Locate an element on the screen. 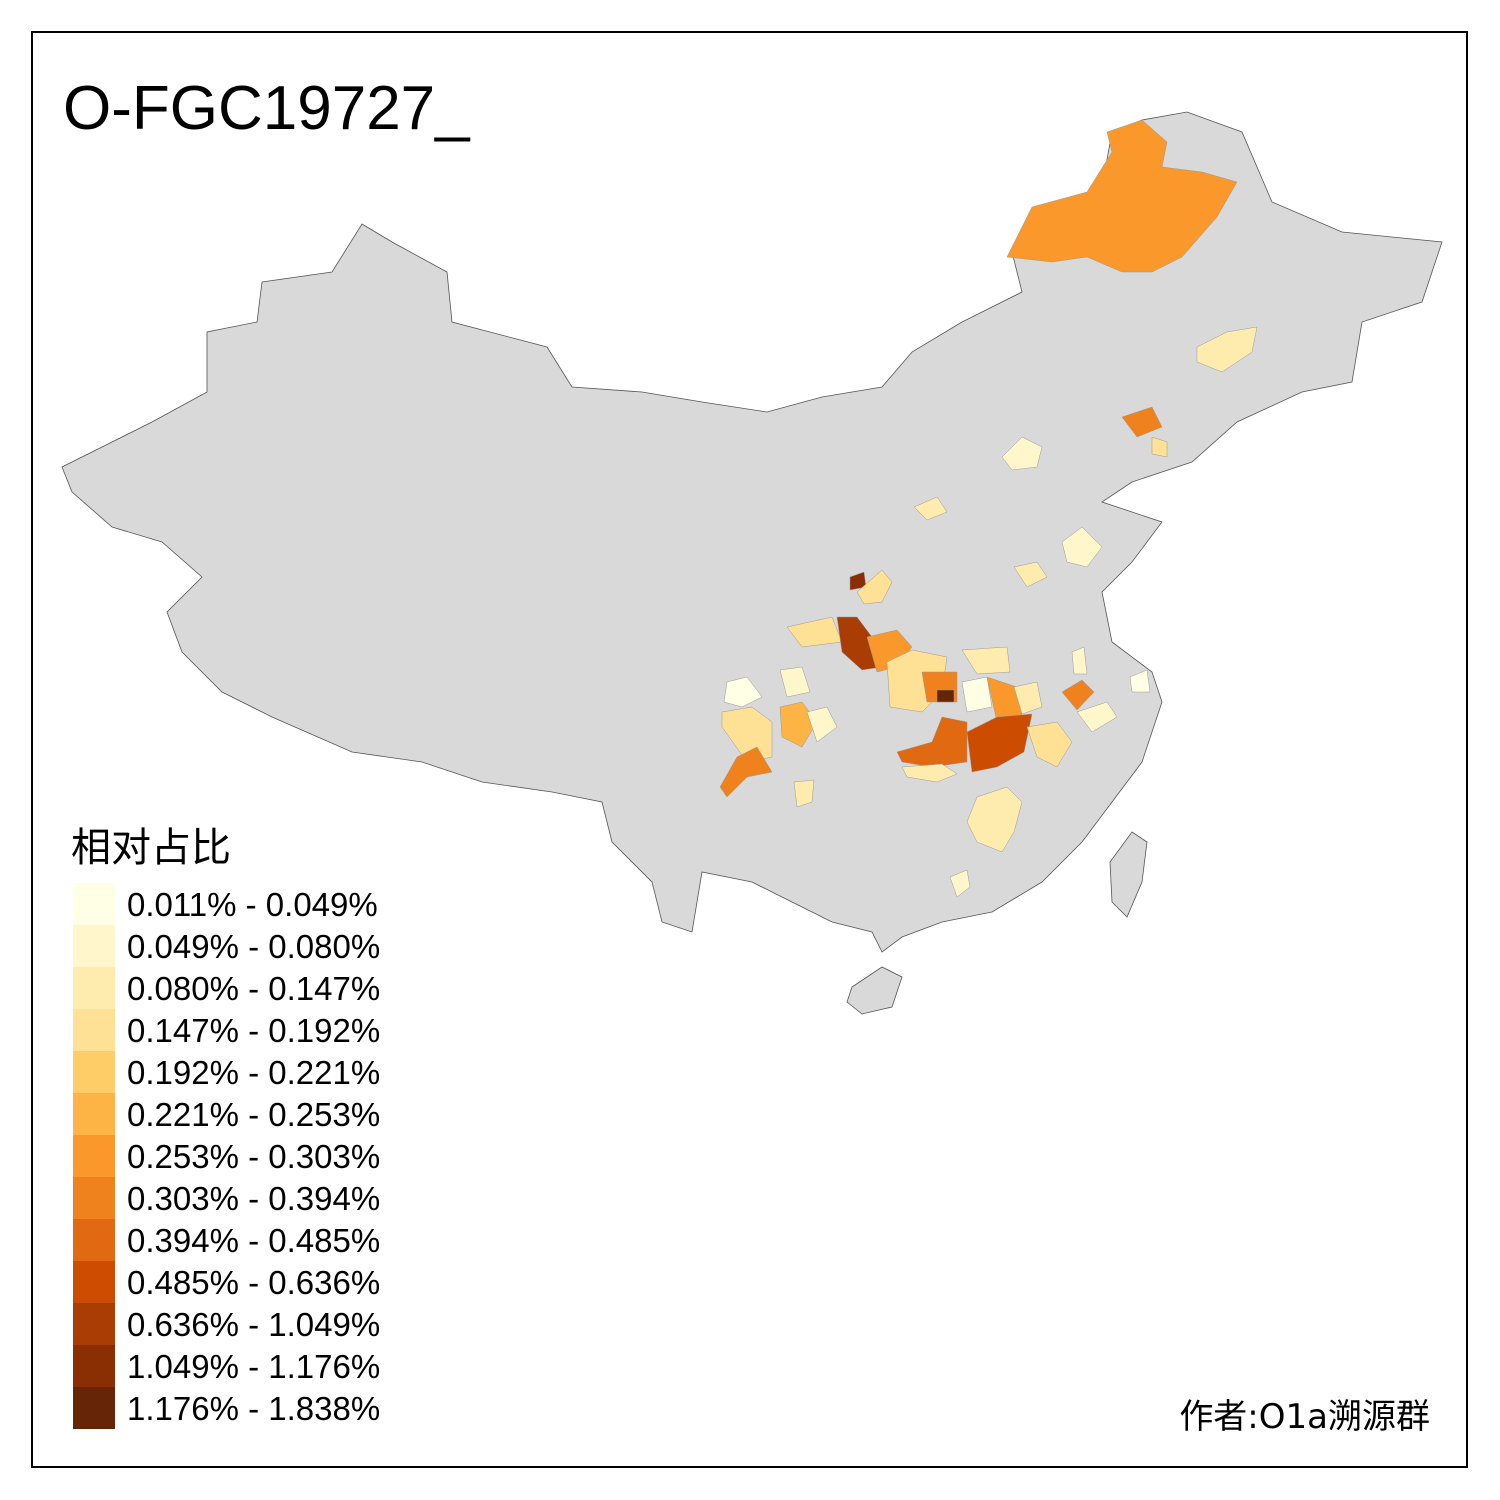 This screenshot has height=1500, width=1500. map-title: O-FGC19727_ is located at coordinates (266, 108).